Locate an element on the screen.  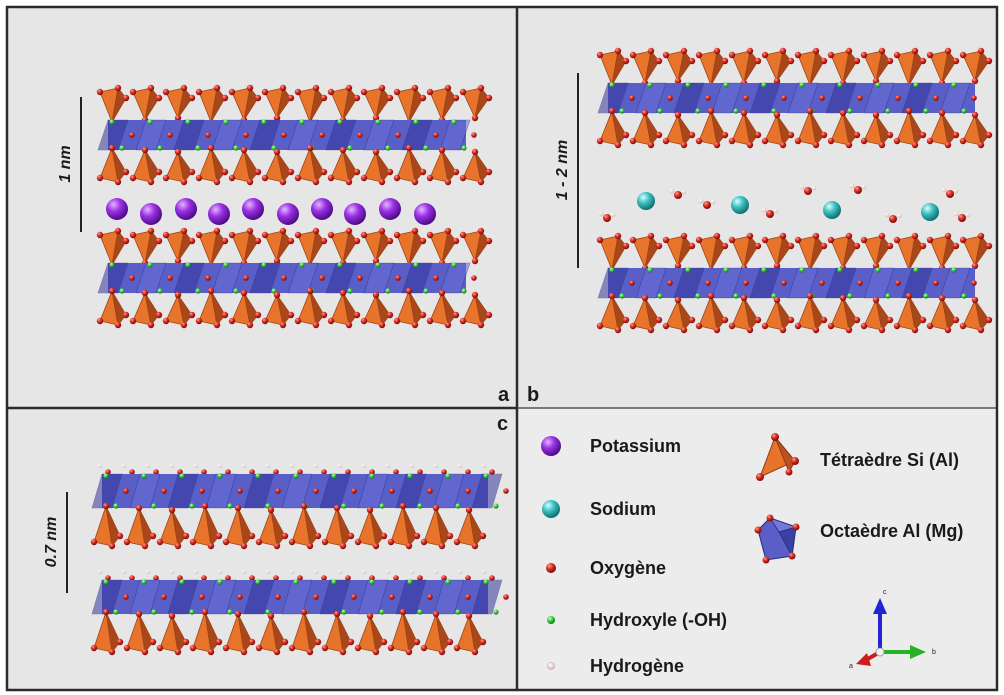
panel-b-letter: b is located at coordinates (533, 395).